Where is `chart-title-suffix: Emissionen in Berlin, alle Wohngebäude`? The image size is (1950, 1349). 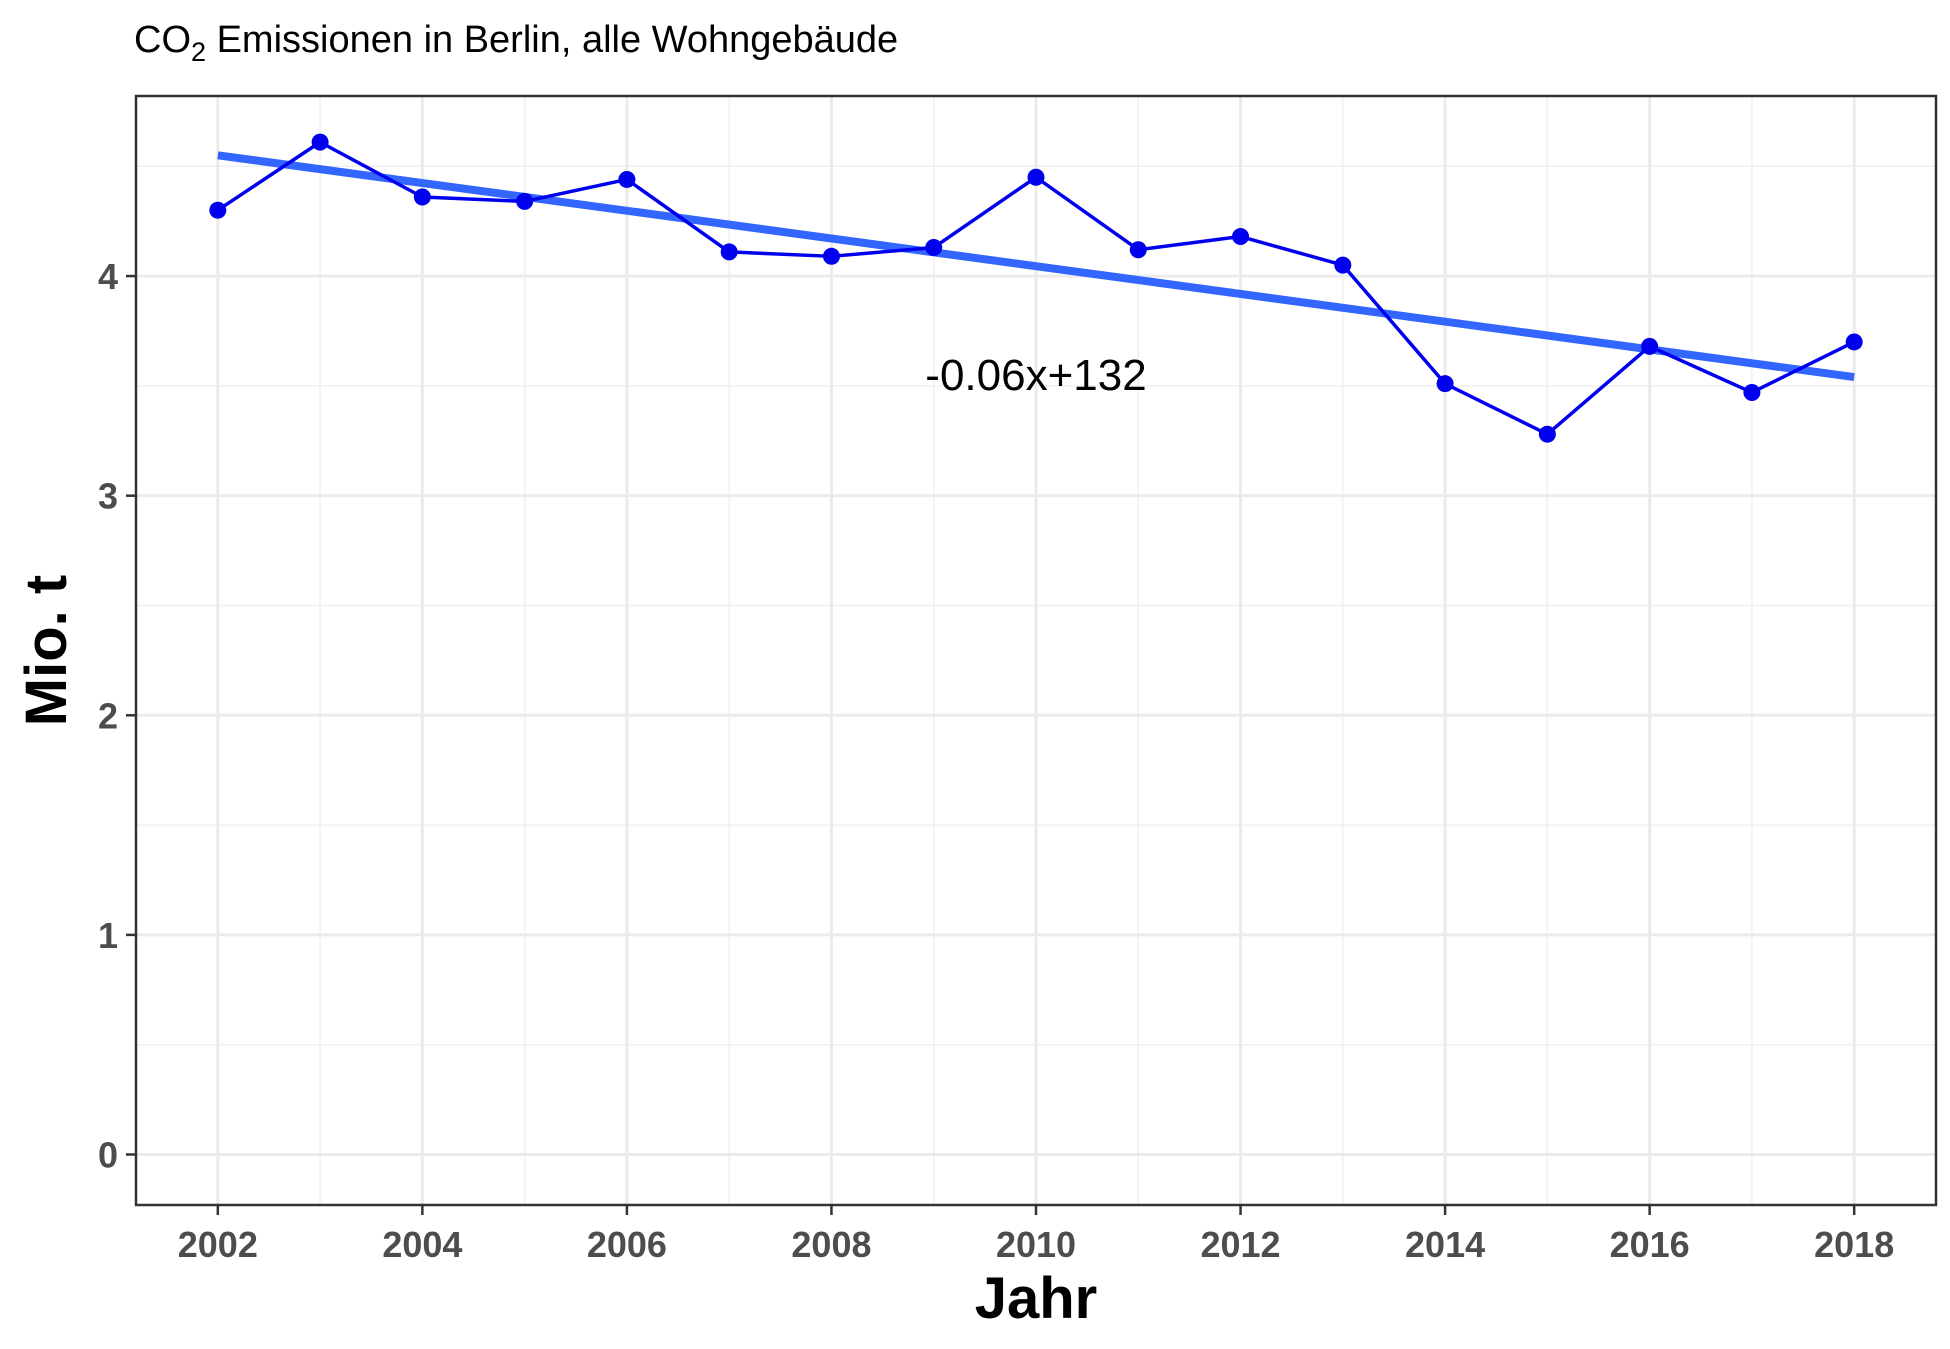 chart-title-suffix: Emissionen in Berlin, alle Wohngebäude is located at coordinates (552, 40).